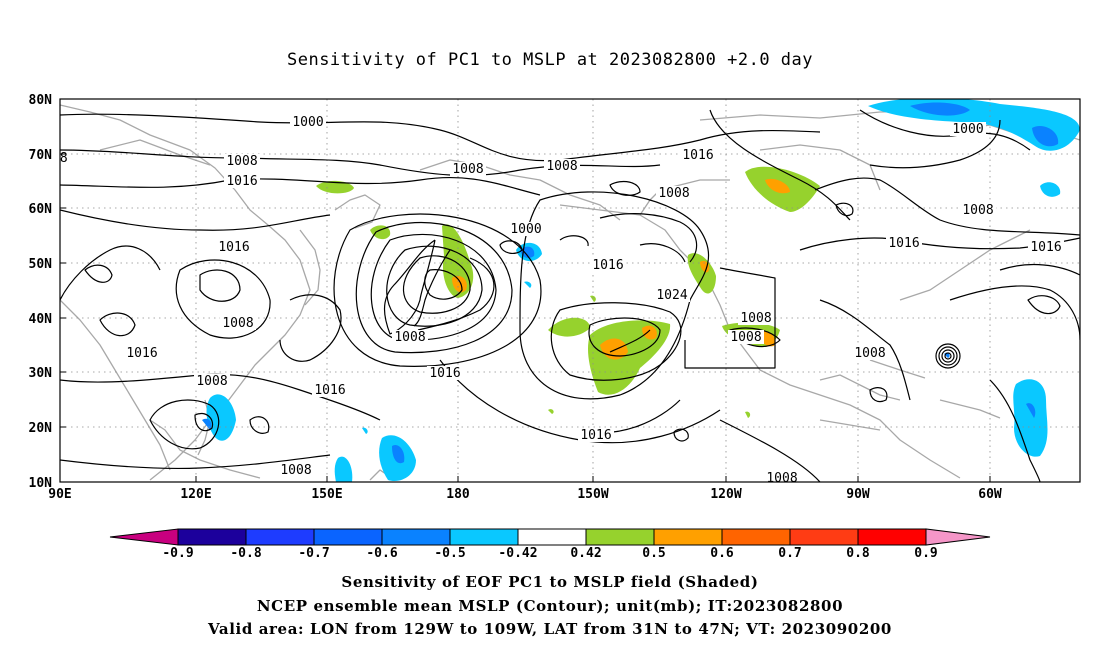  I want to click on colorbar-label: 0.42, so click(585, 553).